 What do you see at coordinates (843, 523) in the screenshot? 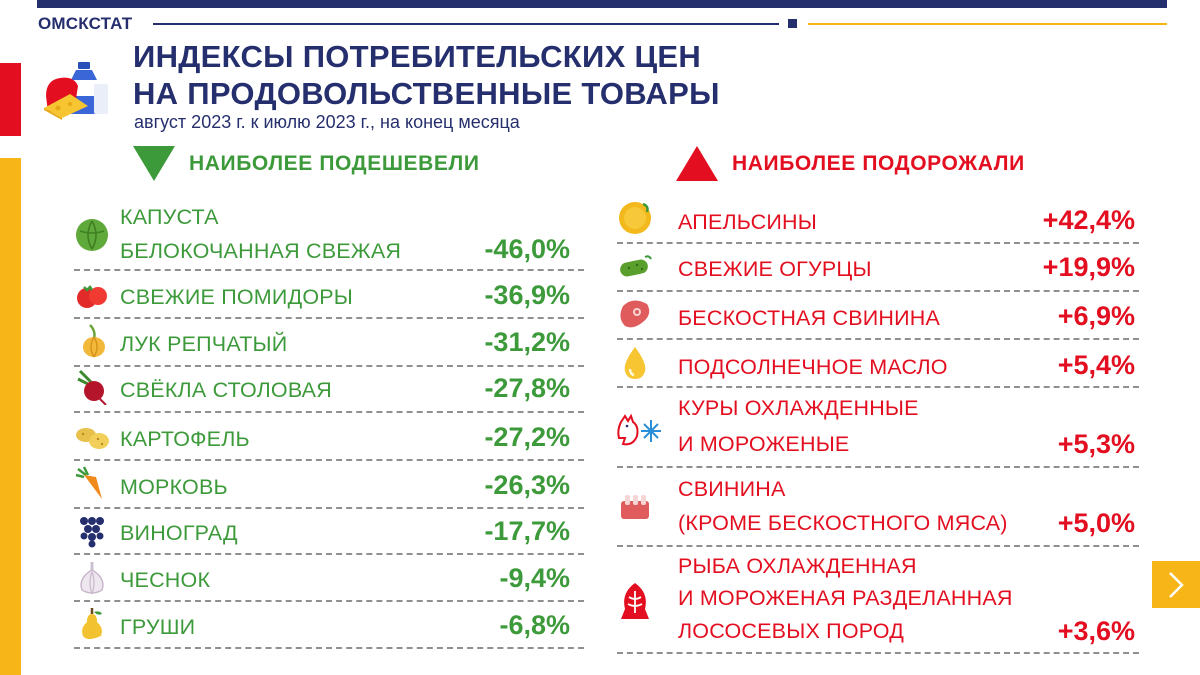
I see `item-name-line-2: (КРОМЕ БЕСКОСТНОГО МЯСА)` at bounding box center [843, 523].